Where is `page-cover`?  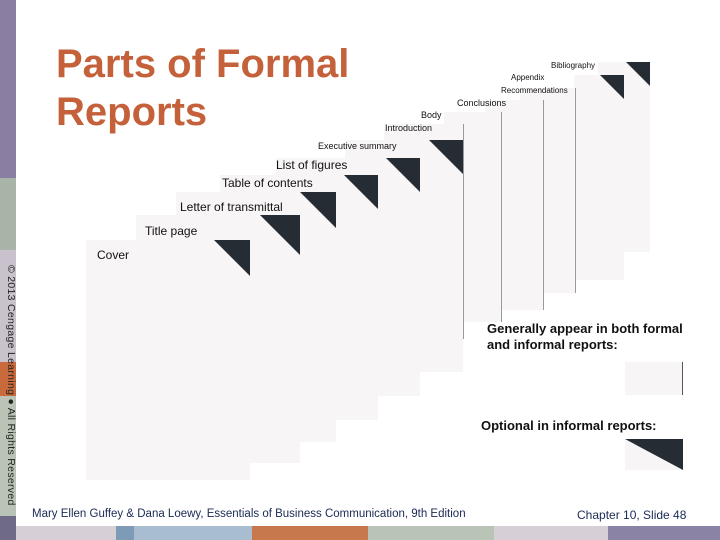
page-cover is located at coordinates (168, 360).